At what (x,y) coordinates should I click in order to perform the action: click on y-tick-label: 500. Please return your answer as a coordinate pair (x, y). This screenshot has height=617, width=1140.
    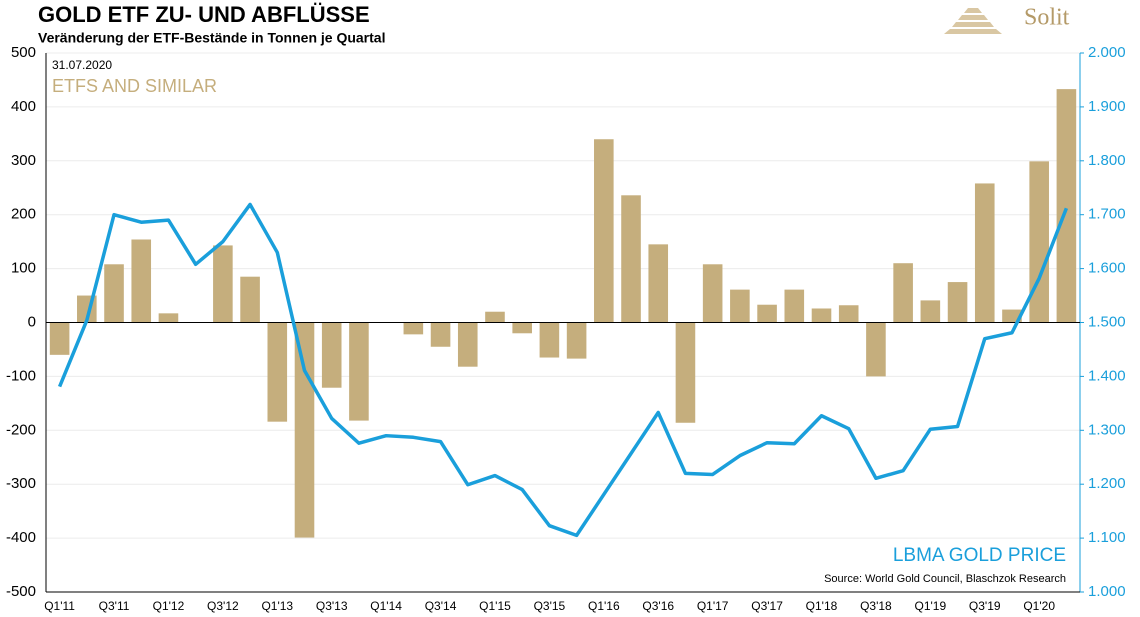
    Looking at the image, I should click on (23, 52).